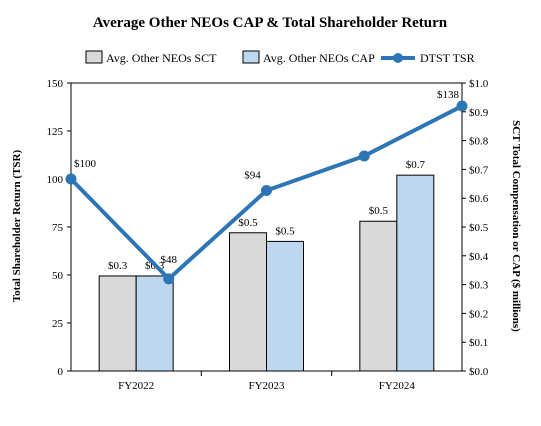  I want to click on tsr-data-label: $48, so click(169, 260).